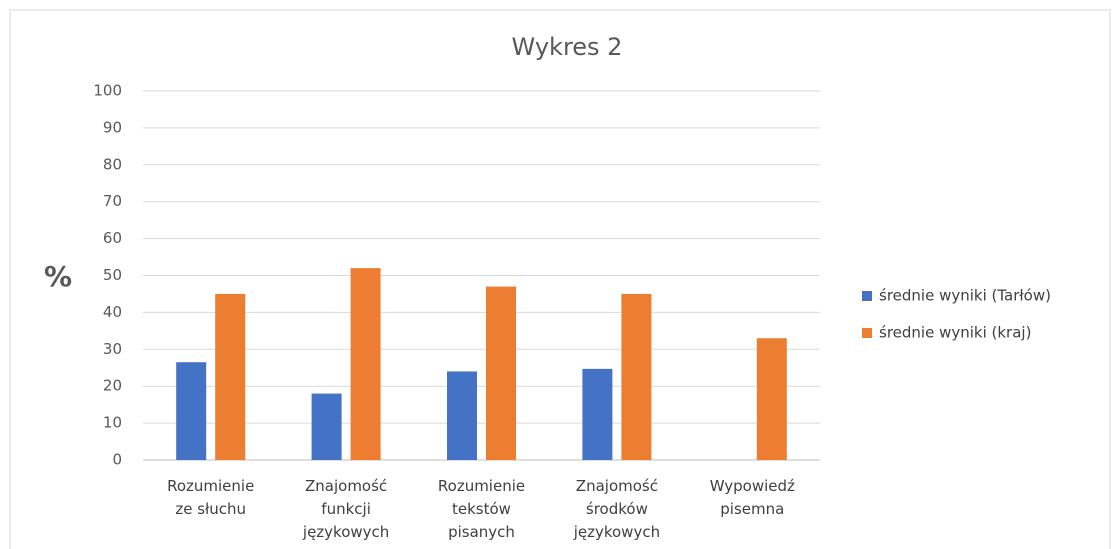  What do you see at coordinates (955, 333) in the screenshot?
I see `legend-label: średnie wyniki (kraj)` at bounding box center [955, 333].